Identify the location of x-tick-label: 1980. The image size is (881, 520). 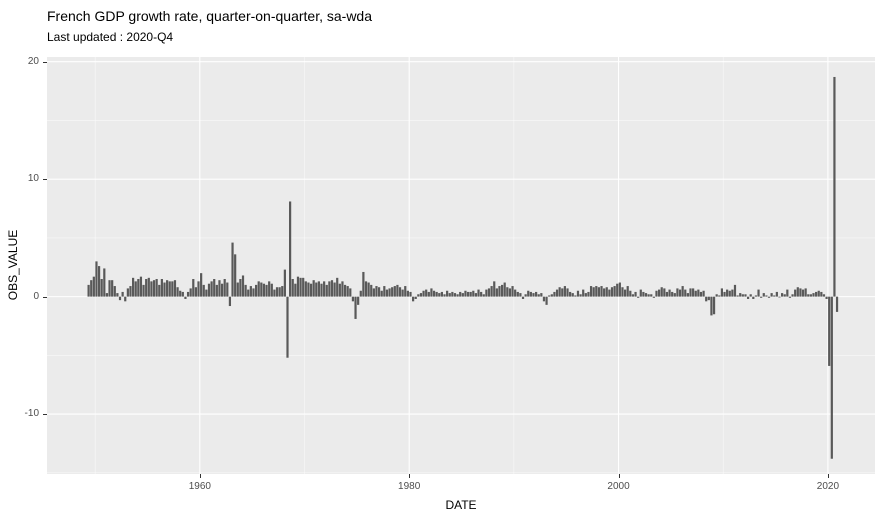
(409, 486).